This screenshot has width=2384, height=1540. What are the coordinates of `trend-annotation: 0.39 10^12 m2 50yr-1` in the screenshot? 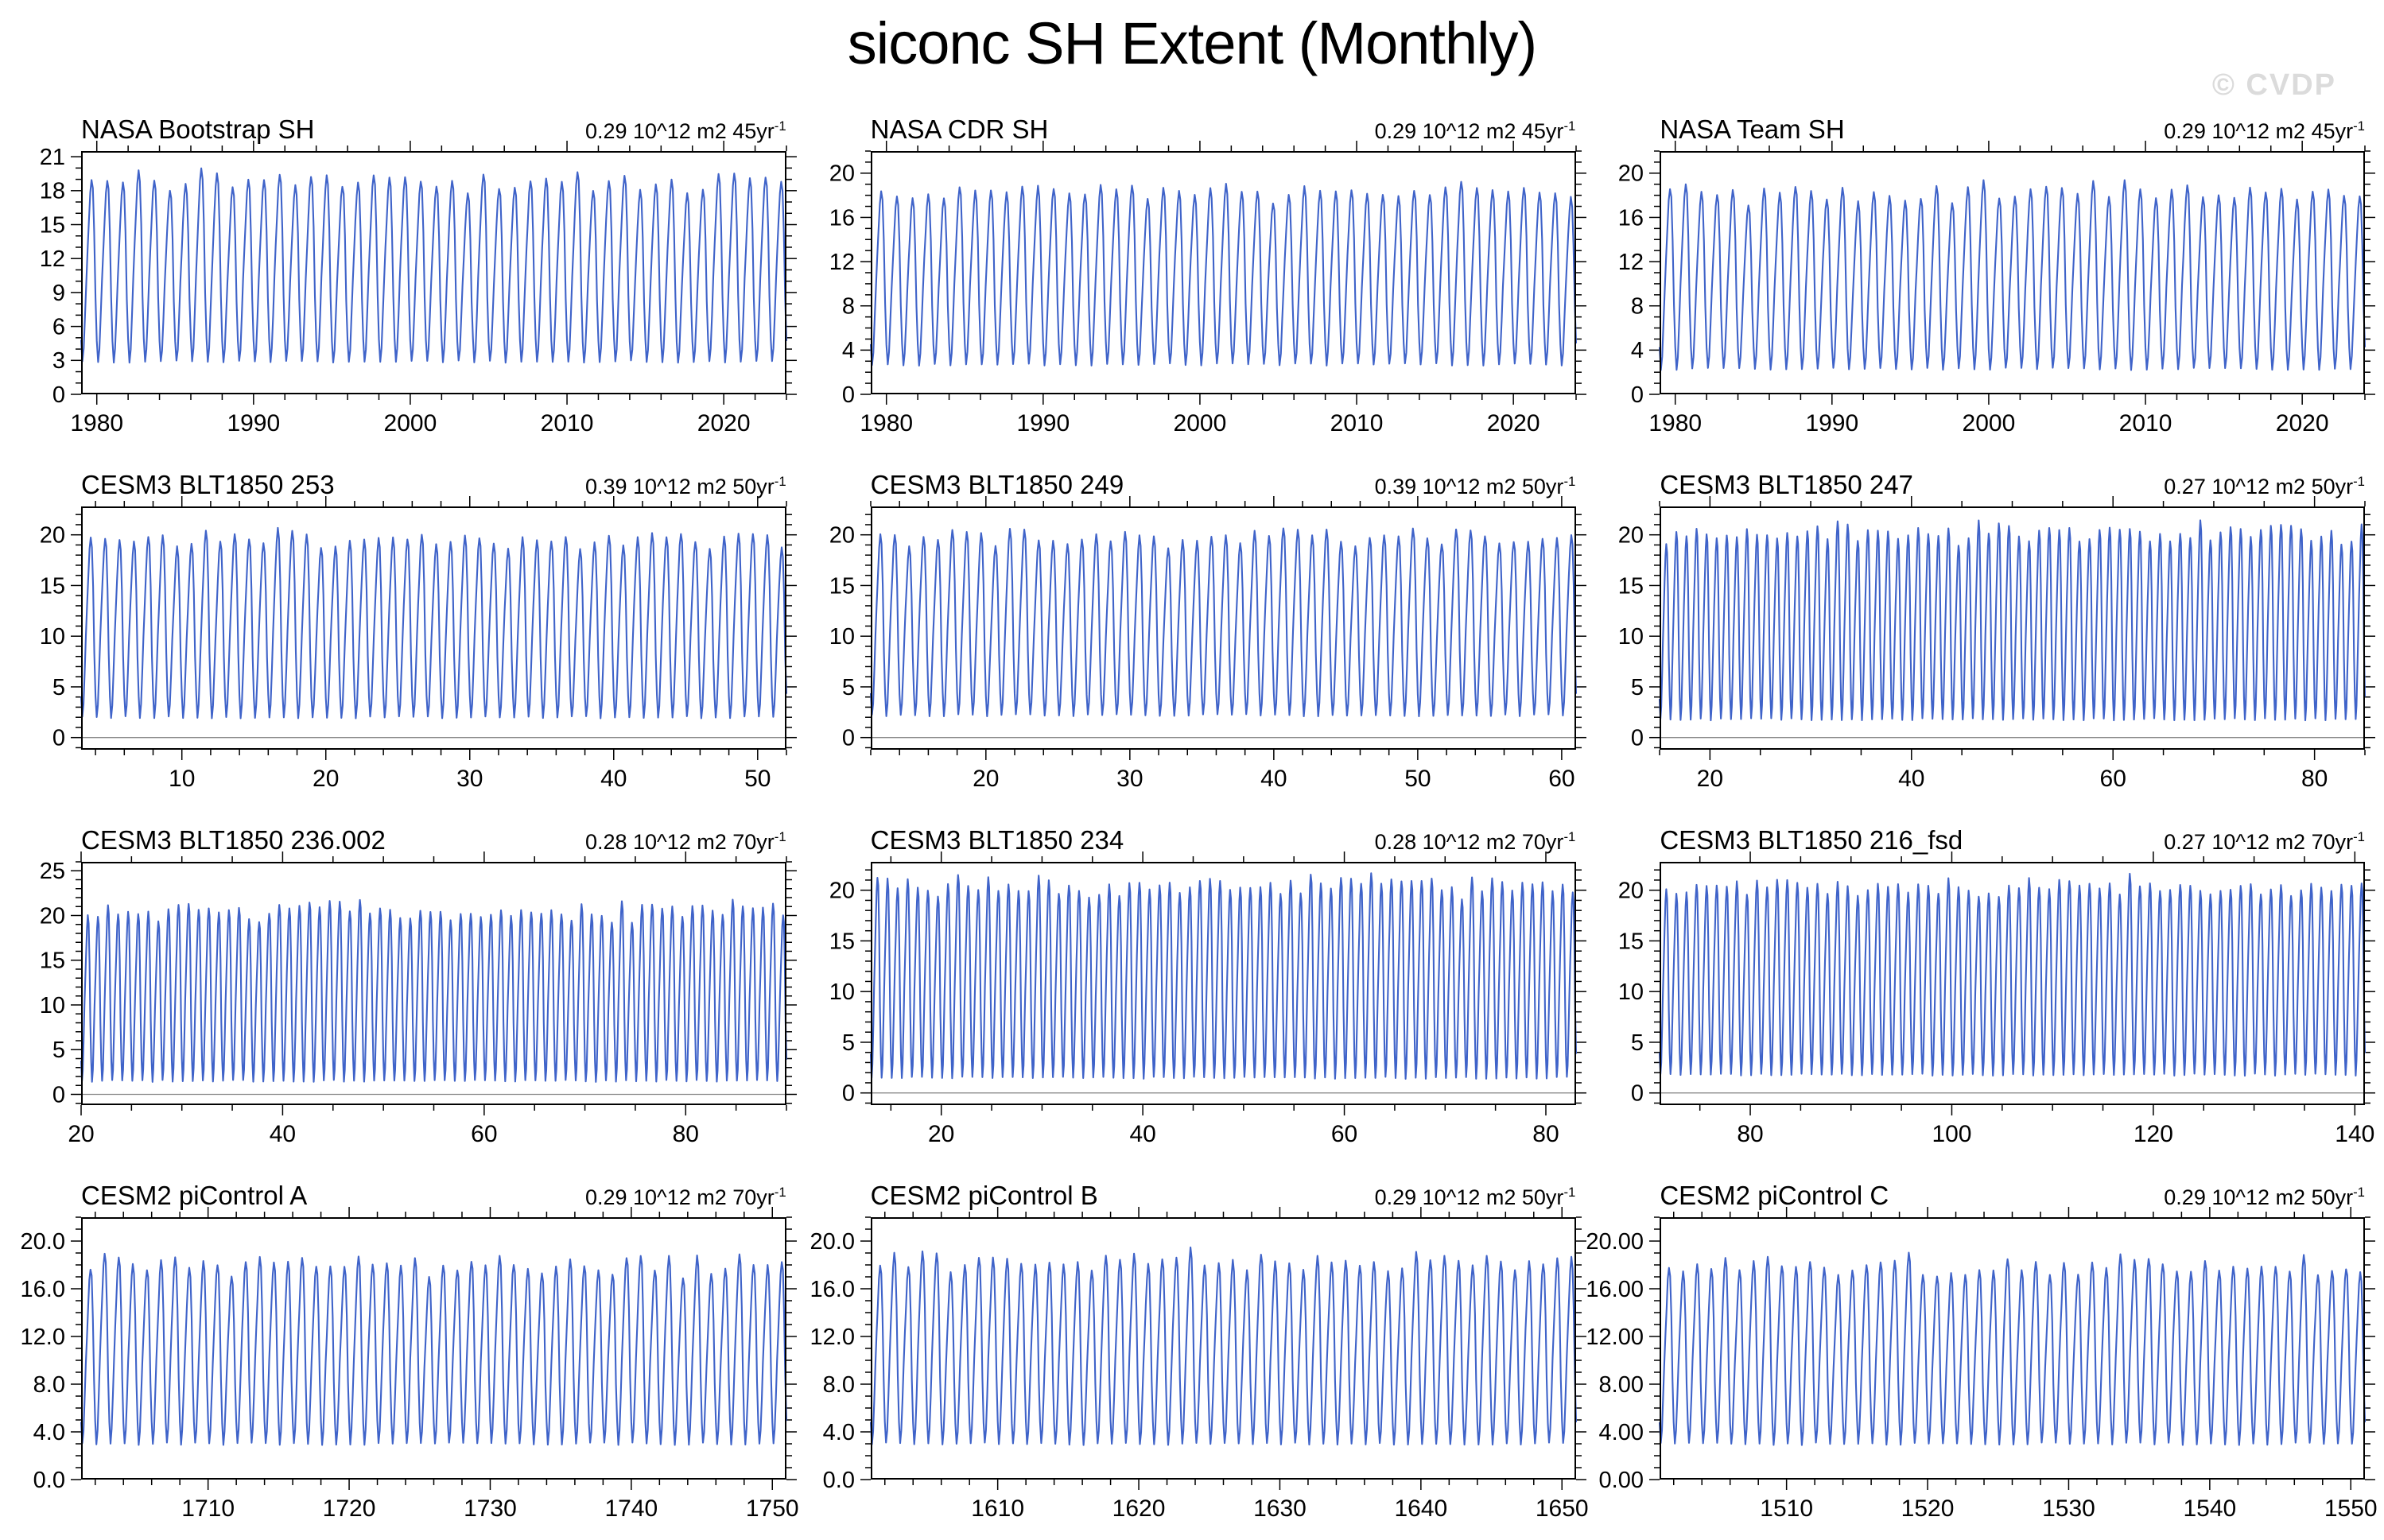 It's located at (1475, 486).